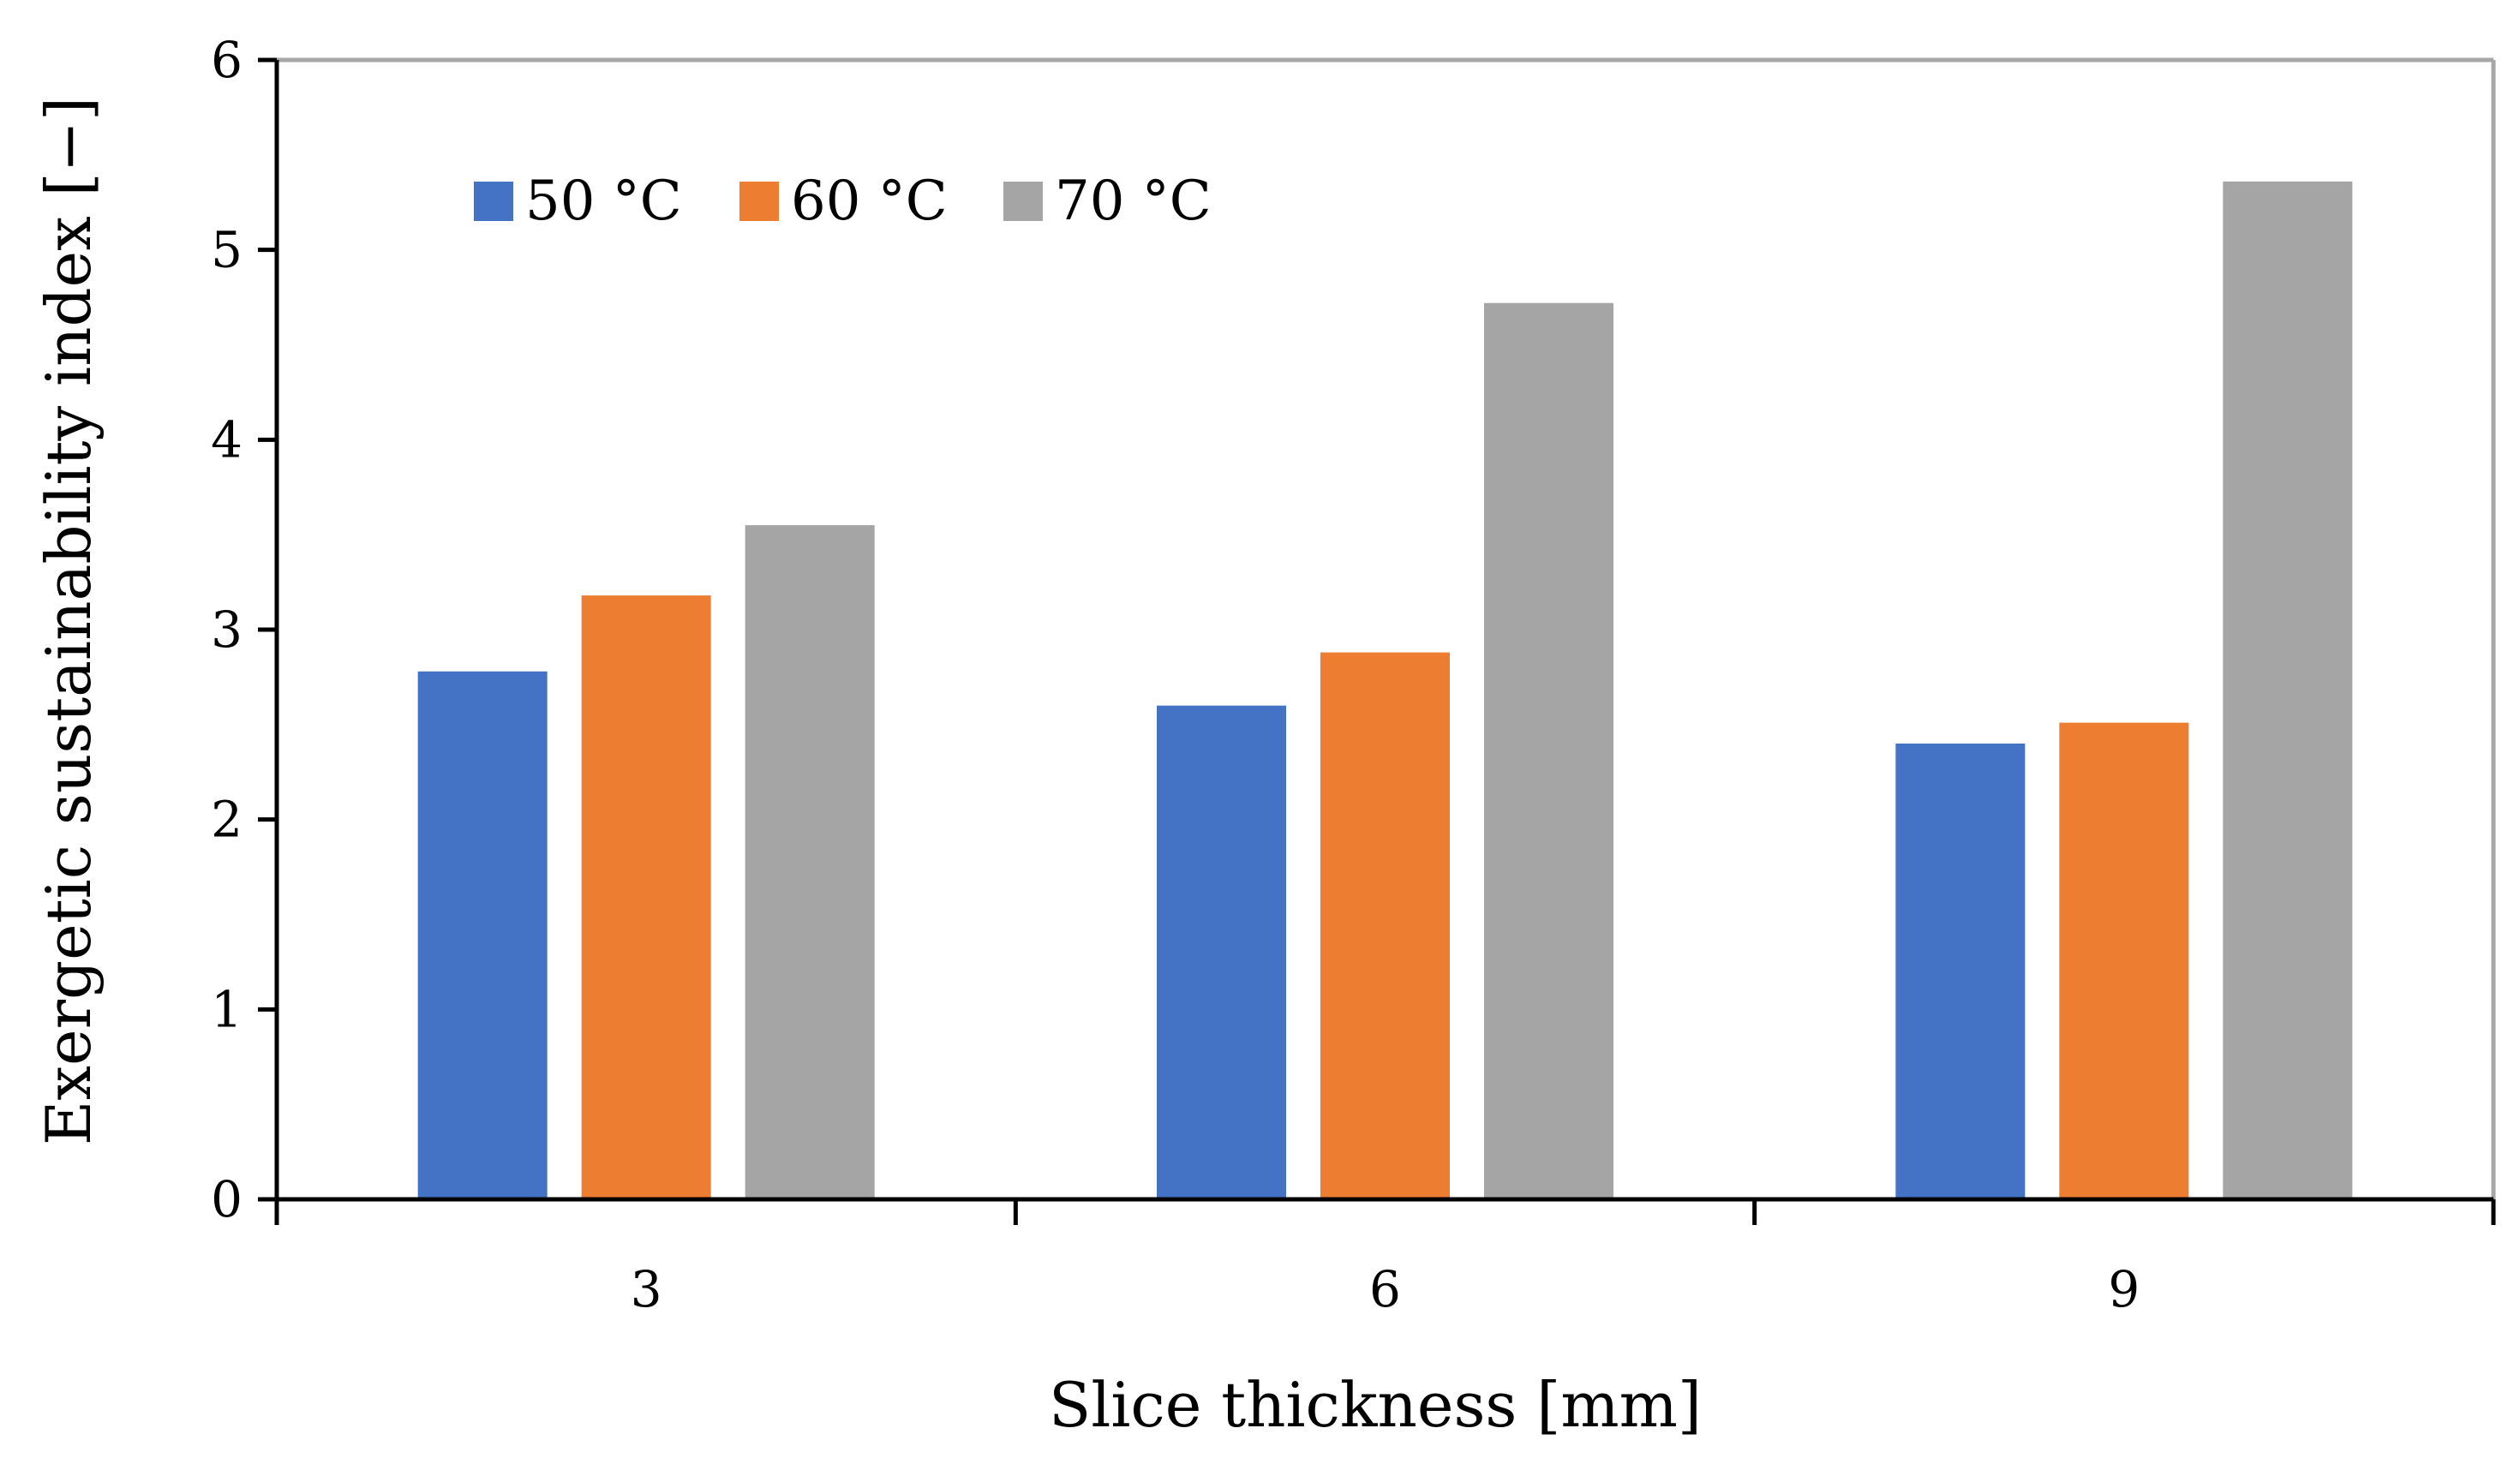 Image resolution: width=2520 pixels, height=1476 pixels. What do you see at coordinates (2124, 960) in the screenshot?
I see `bar-60CC-9mm` at bounding box center [2124, 960].